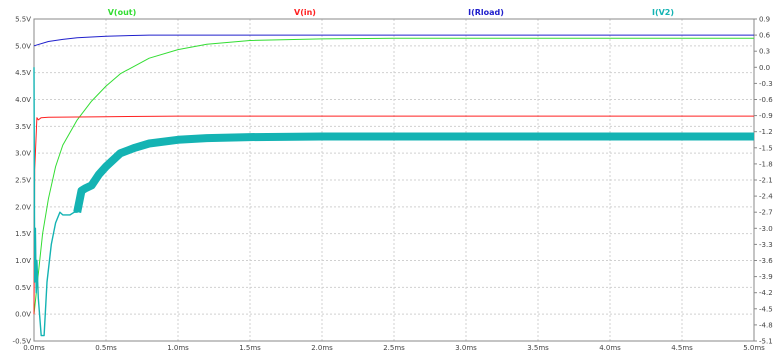  What do you see at coordinates (23, 261) in the screenshot?
I see `y-left-tick-label: 1.0V` at bounding box center [23, 261].